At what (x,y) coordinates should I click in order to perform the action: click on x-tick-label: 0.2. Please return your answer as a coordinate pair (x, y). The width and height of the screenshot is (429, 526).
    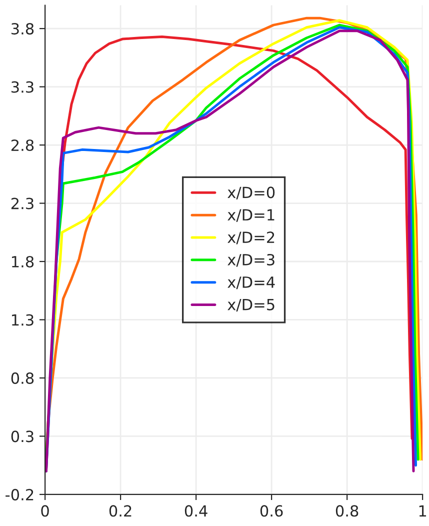
    Looking at the image, I should click on (120, 511).